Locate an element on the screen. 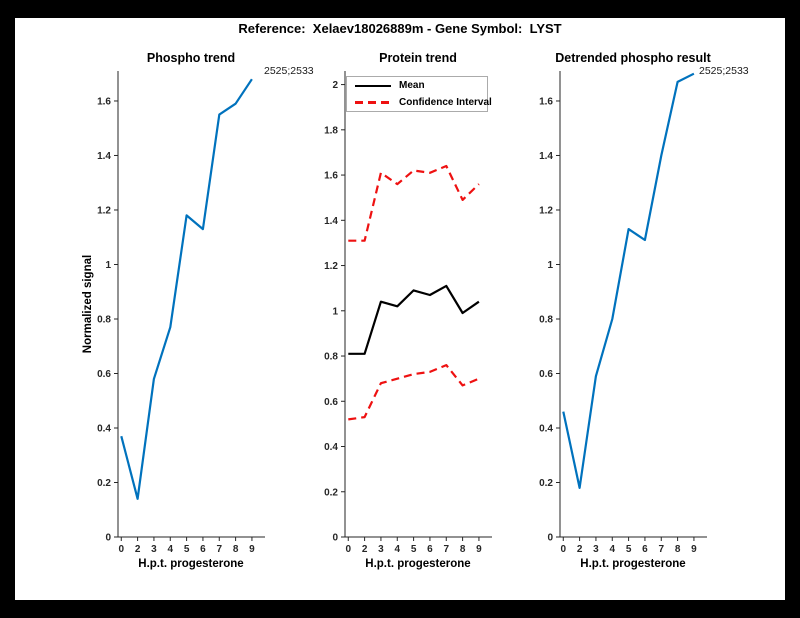 The width and height of the screenshot is (800, 618). series-line-detrended-phospho-signal is located at coordinates (628, 280).